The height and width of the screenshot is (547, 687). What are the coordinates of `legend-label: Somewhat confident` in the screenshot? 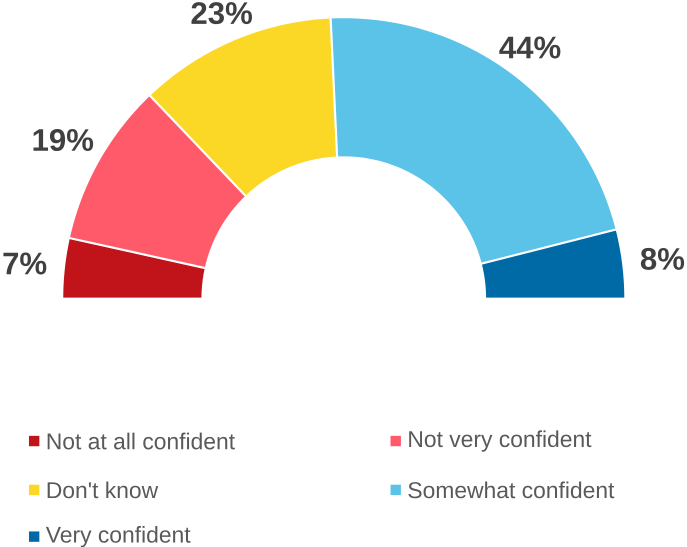 It's located at (511, 489).